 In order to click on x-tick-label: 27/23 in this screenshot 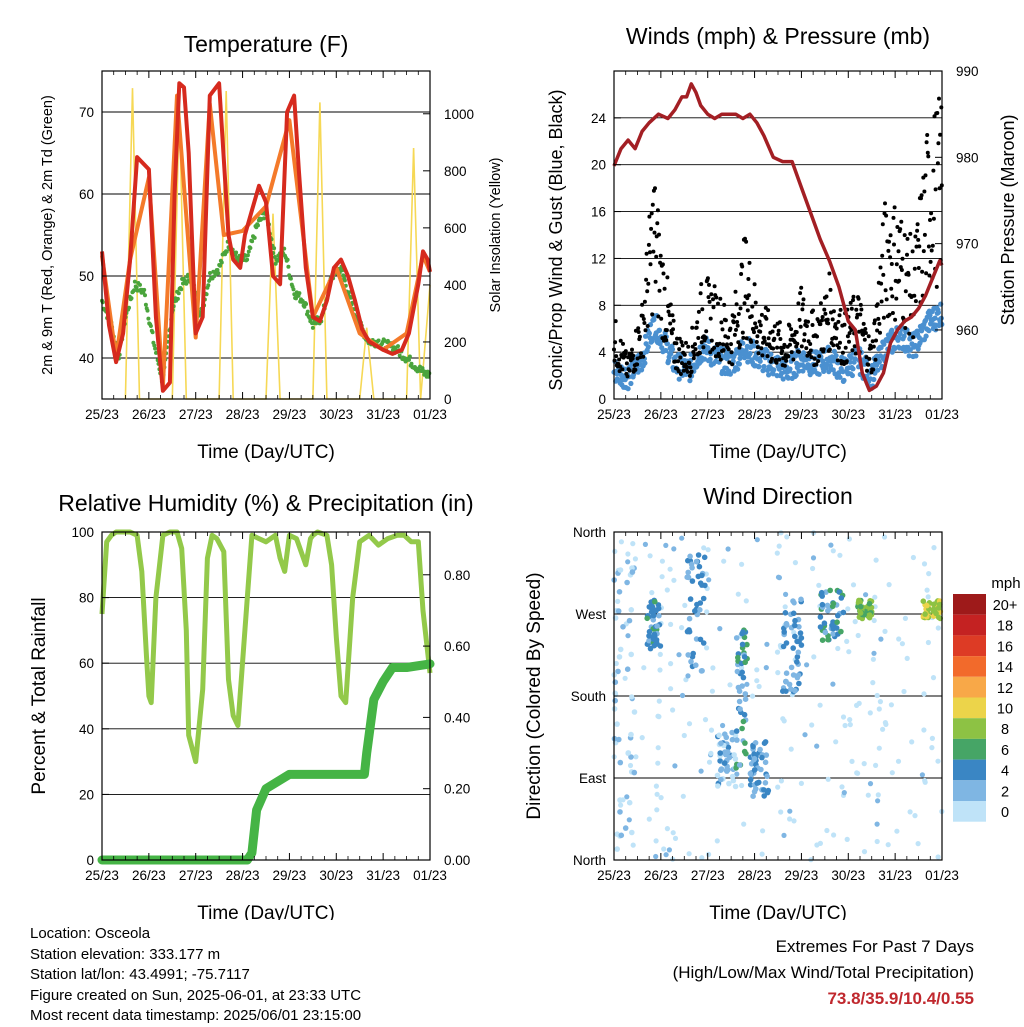, I will do `click(196, 414)`.